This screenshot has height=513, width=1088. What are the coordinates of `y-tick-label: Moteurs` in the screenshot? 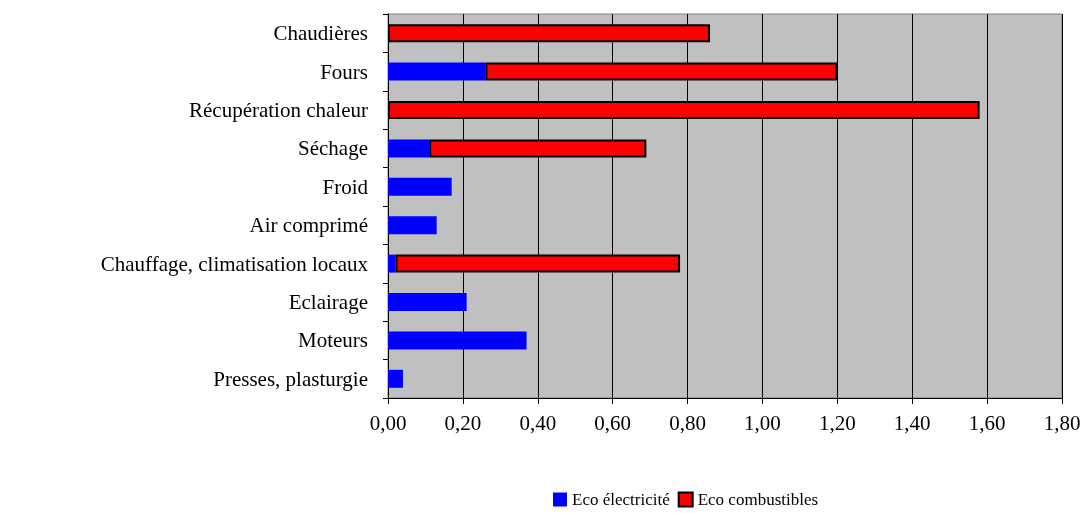 It's located at (333, 340).